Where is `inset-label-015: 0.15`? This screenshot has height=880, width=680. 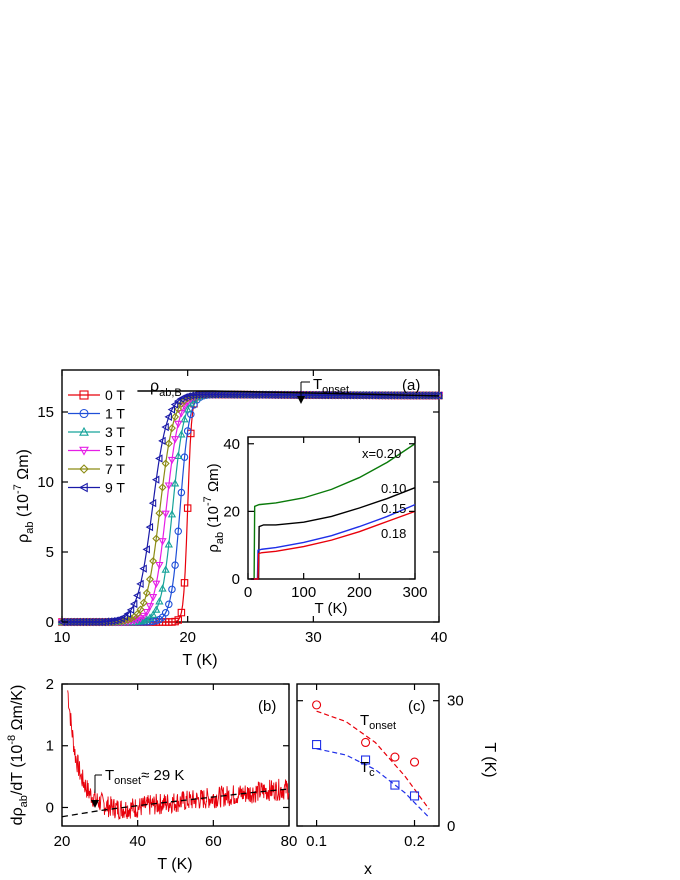
inset-label-015: 0.15 is located at coordinates (393, 508).